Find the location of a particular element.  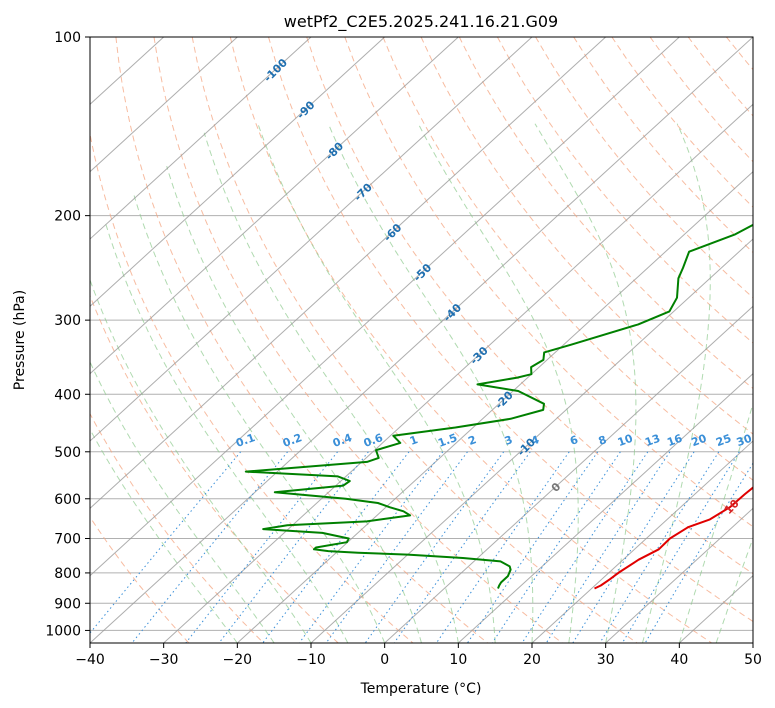

x-tick-label: −40 is located at coordinates (90, 660).